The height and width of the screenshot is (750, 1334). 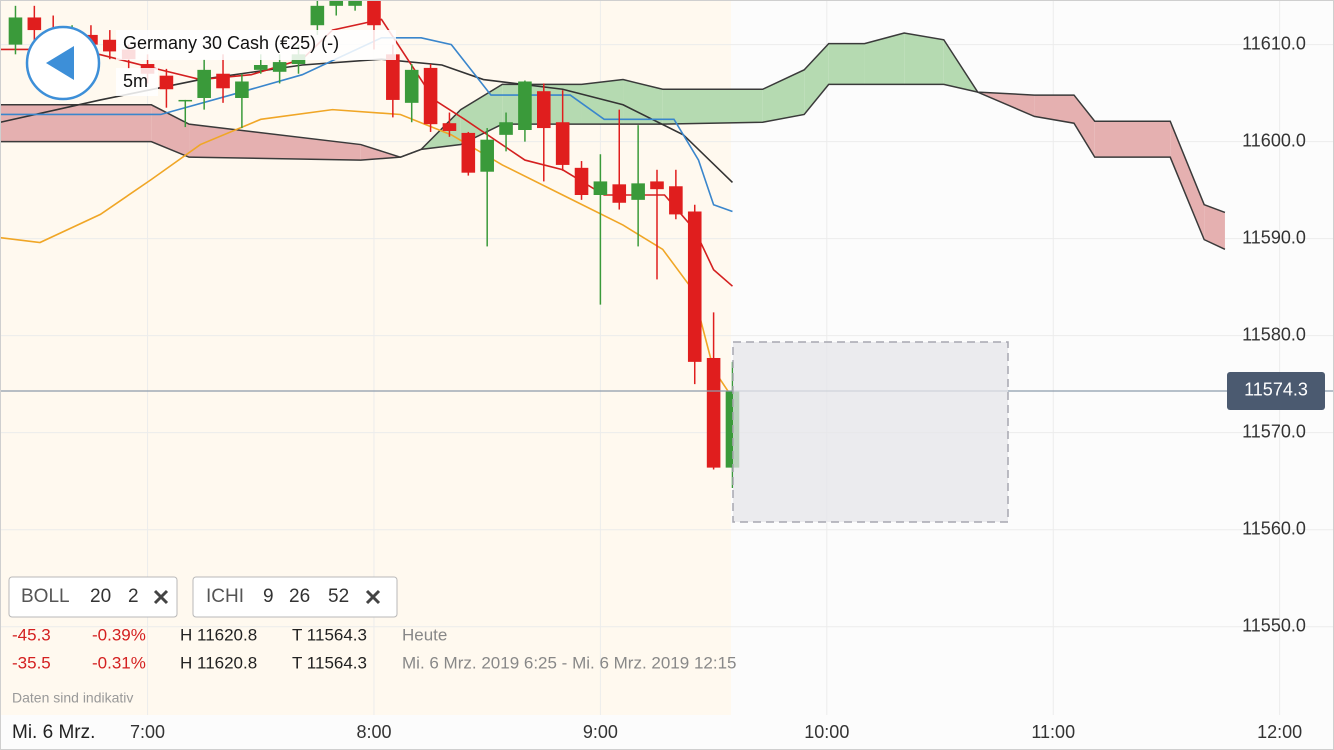 What do you see at coordinates (1274, 334) in the screenshot?
I see `y-tick-label: 11580.0` at bounding box center [1274, 334].